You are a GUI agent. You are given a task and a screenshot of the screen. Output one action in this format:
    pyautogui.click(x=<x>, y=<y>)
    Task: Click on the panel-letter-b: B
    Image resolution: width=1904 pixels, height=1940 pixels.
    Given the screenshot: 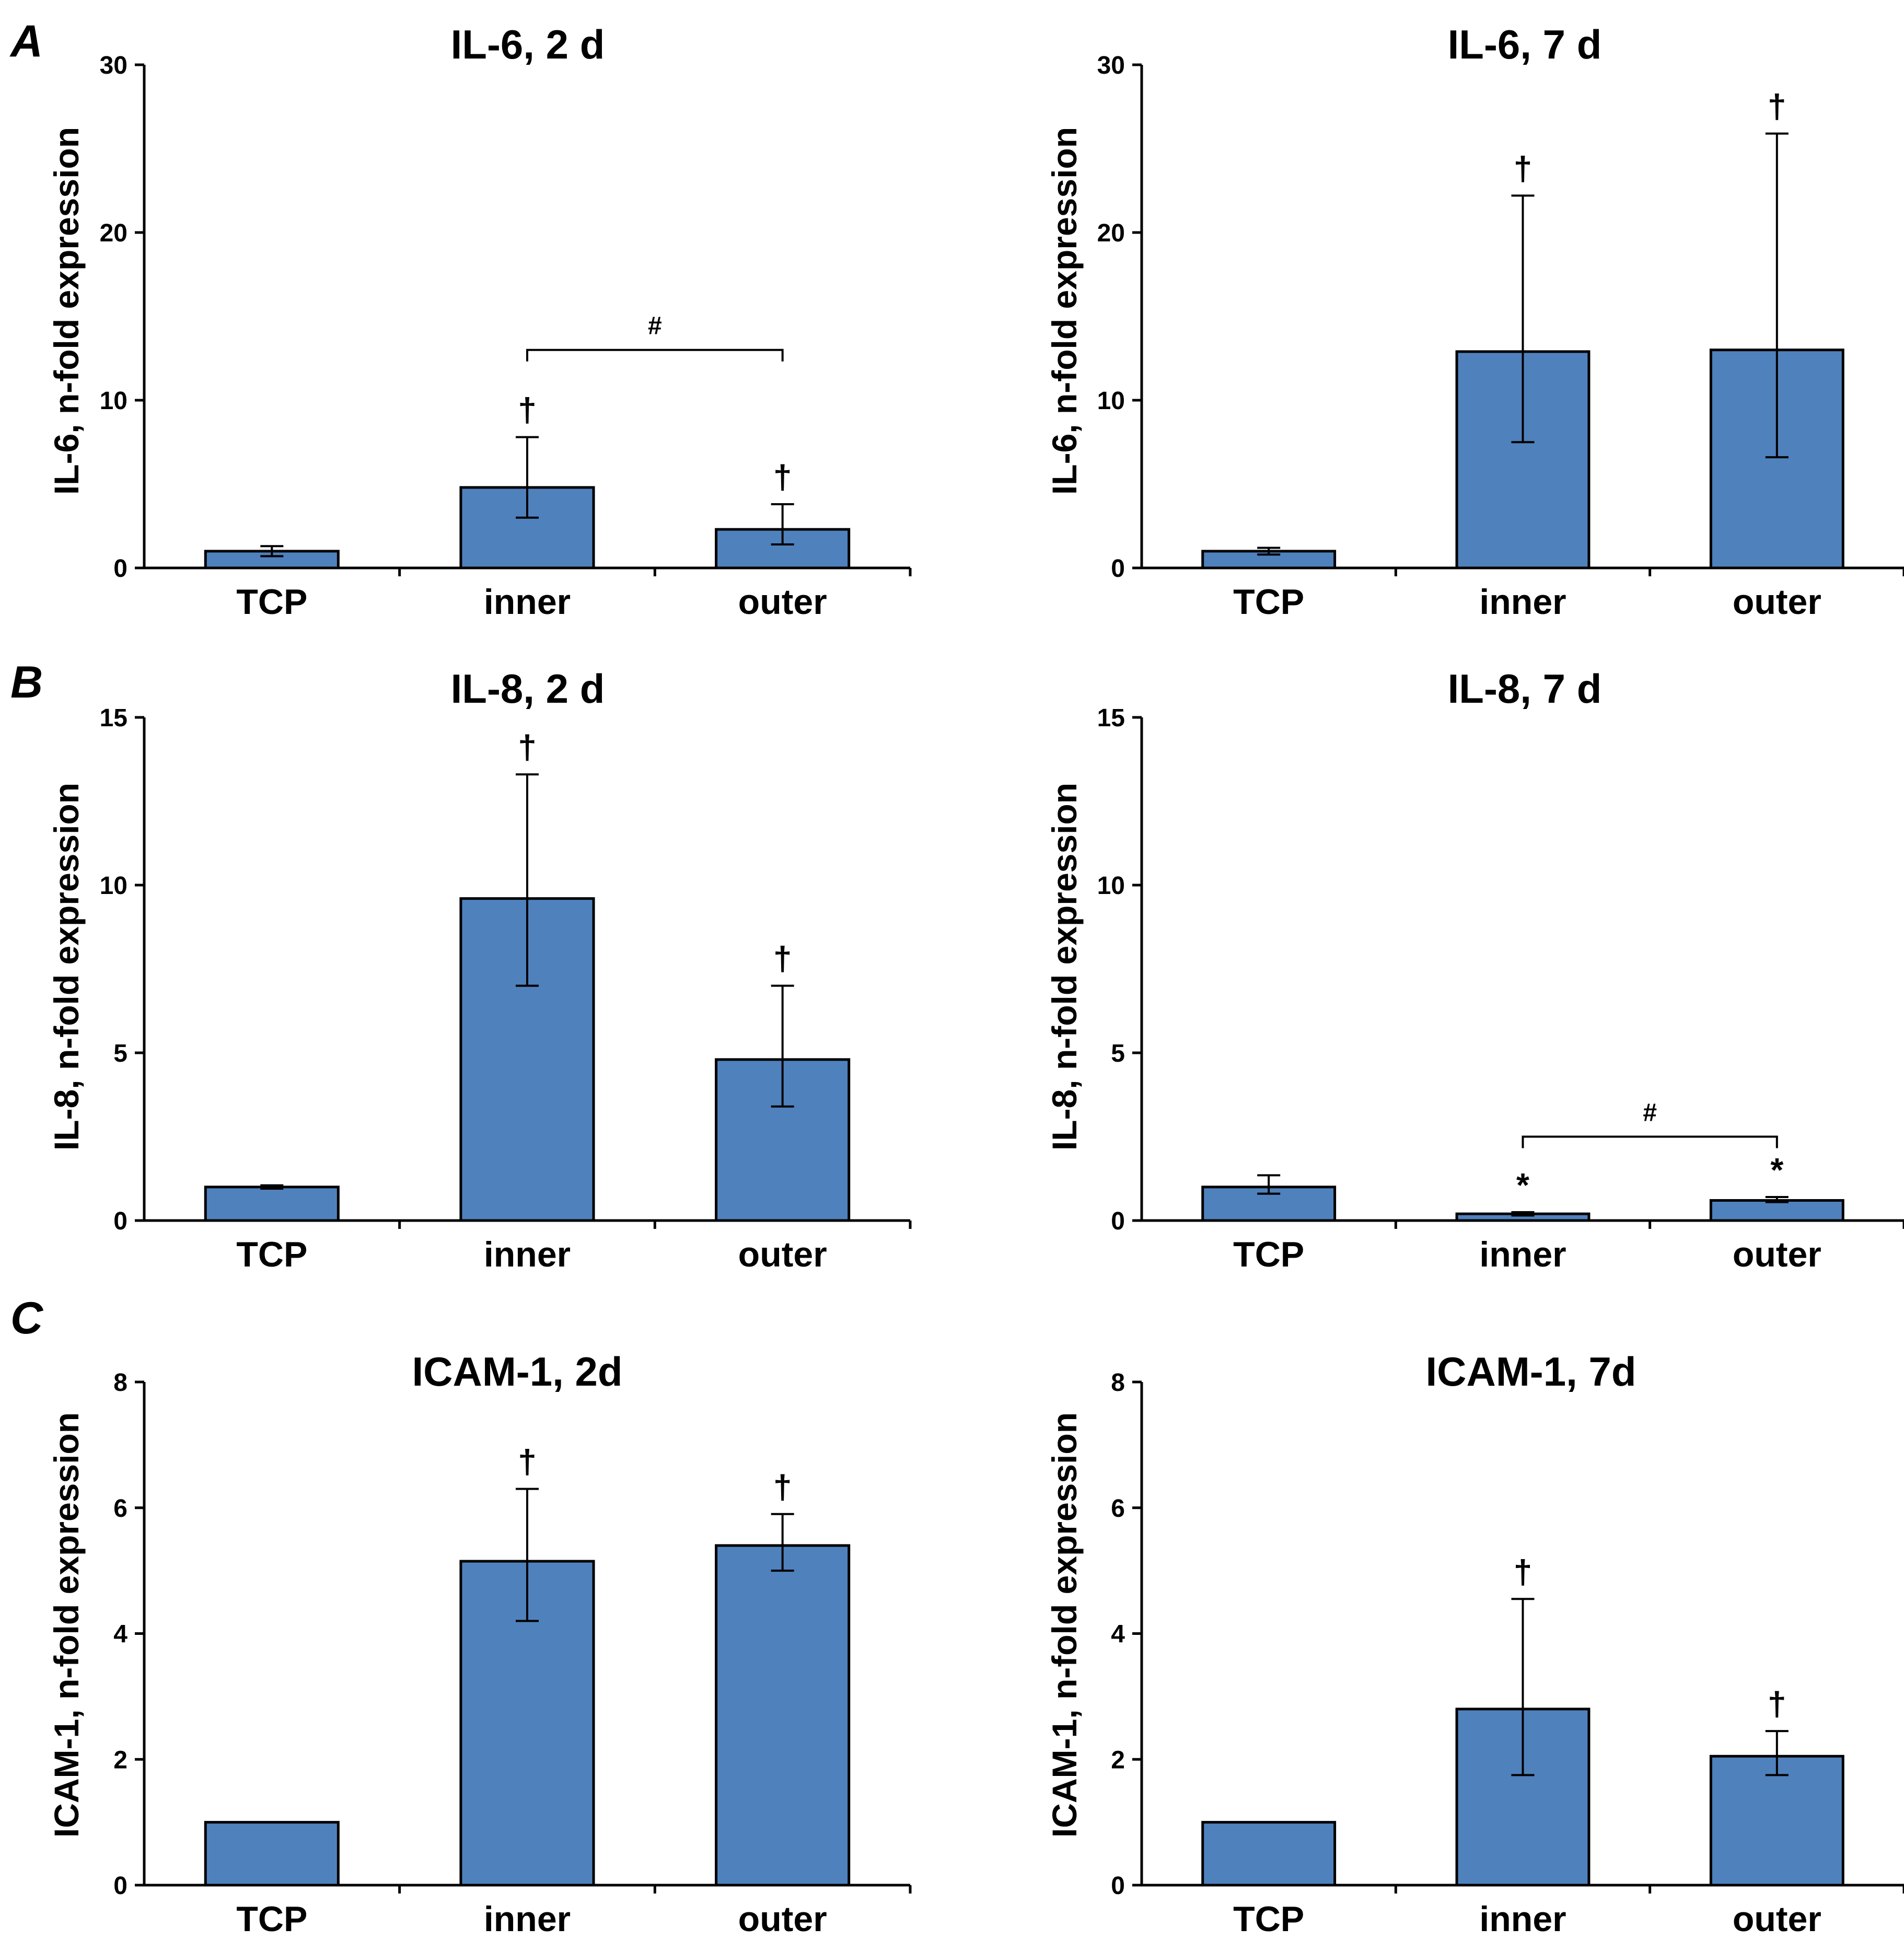 What is the action you would take?
    pyautogui.click(x=26, y=682)
    